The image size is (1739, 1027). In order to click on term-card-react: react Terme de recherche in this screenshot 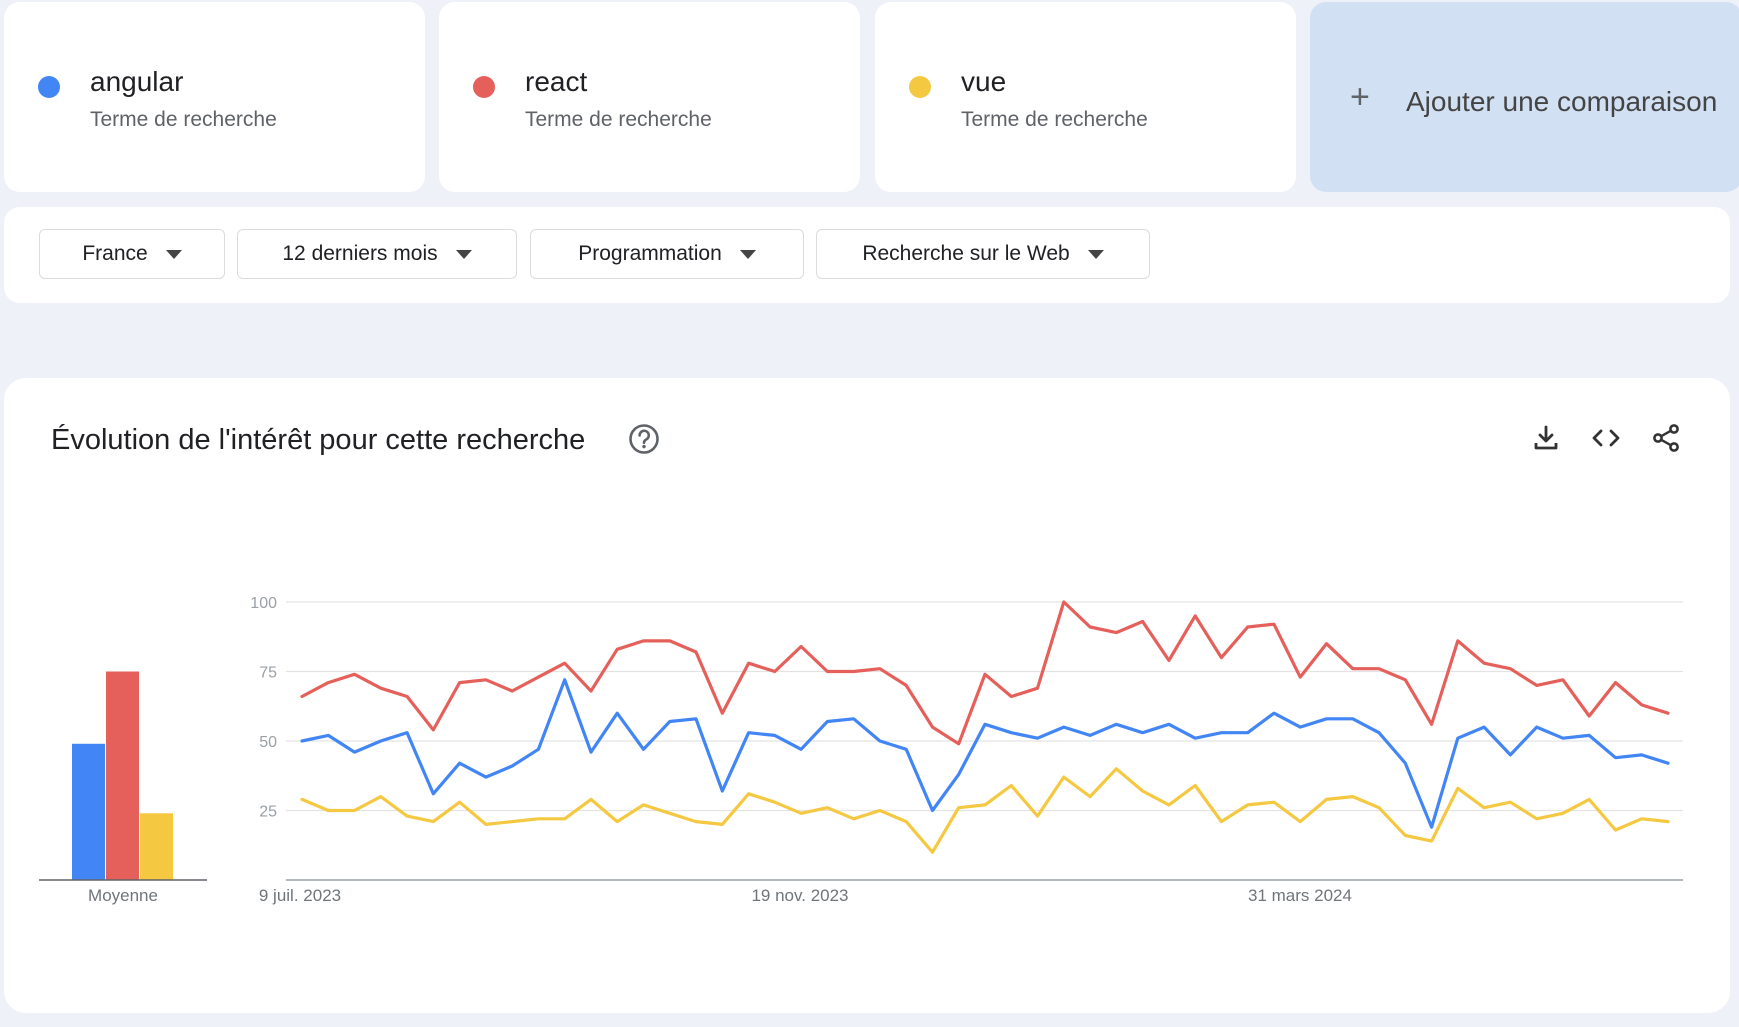, I will do `click(649, 97)`.